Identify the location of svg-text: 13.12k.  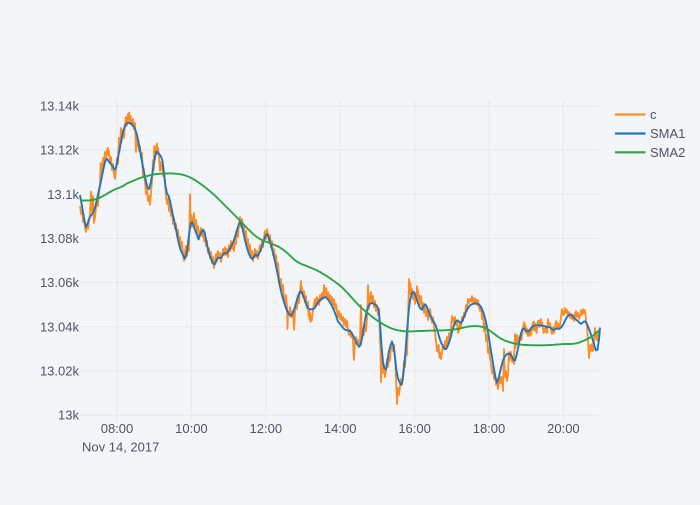
(60, 150).